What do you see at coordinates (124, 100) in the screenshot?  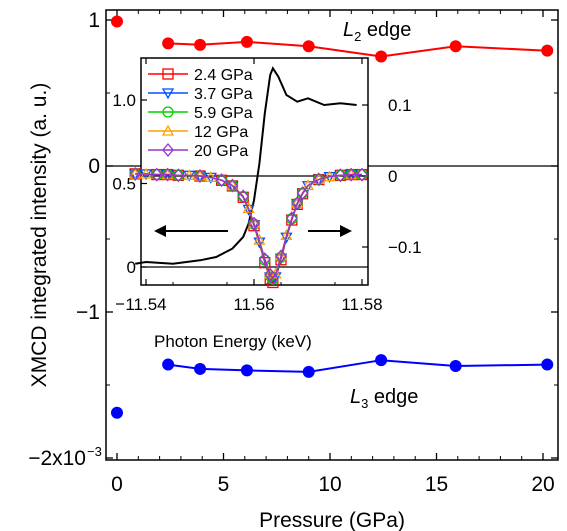 I see `inset-y-left-tick-label: 1.0` at bounding box center [124, 100].